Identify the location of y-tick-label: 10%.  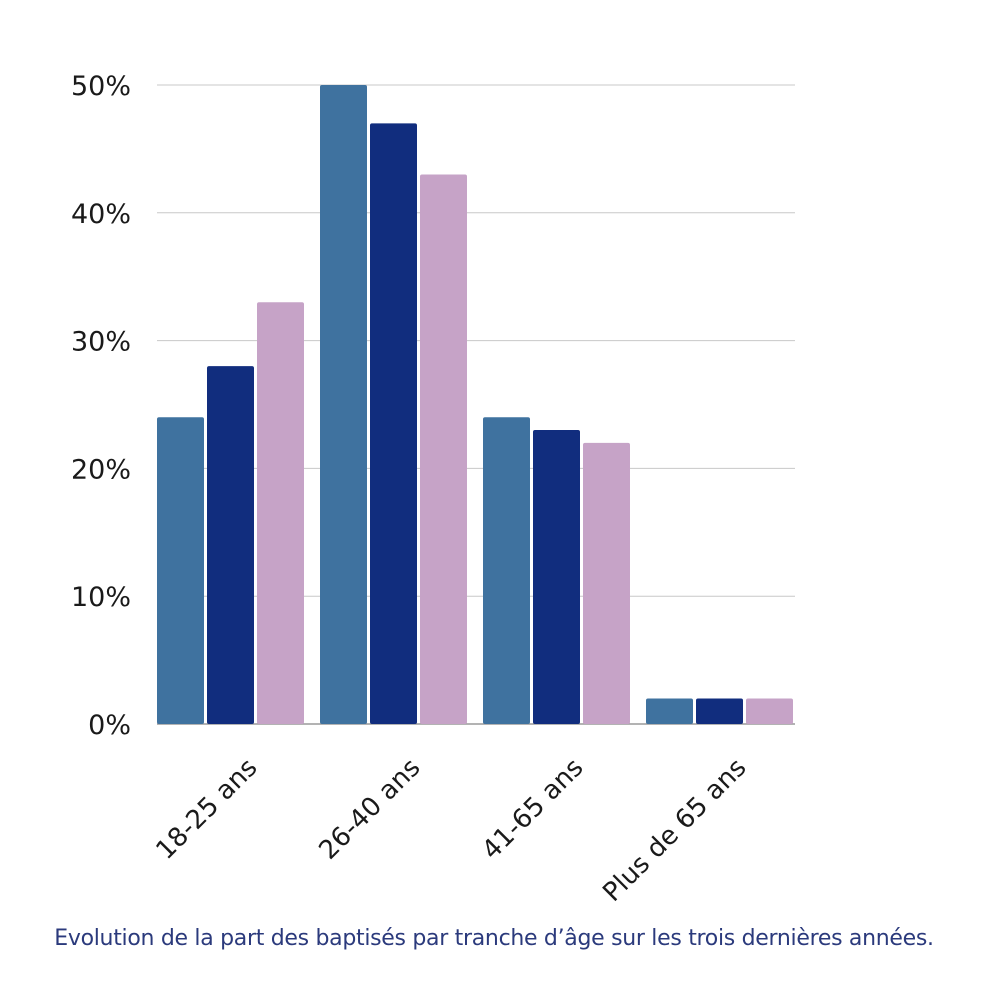
(101, 597).